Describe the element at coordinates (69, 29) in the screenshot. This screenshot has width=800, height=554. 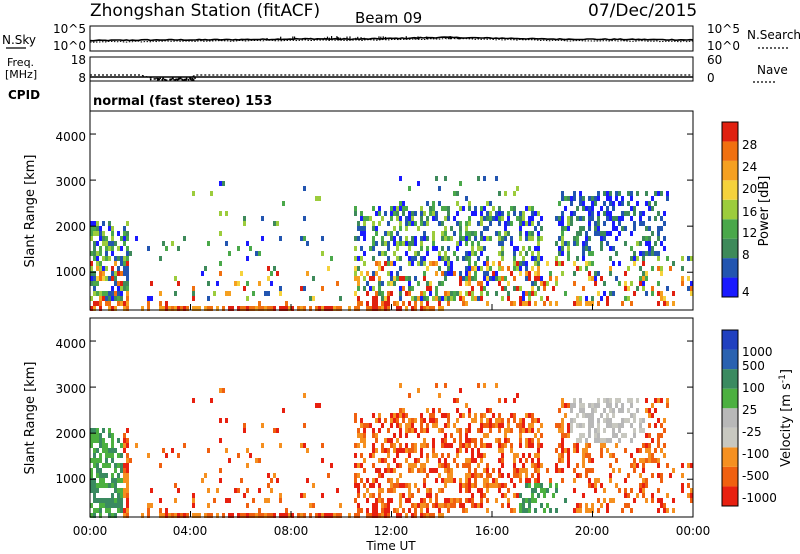
I see `noise-left-tick-top: 10^5` at that location.